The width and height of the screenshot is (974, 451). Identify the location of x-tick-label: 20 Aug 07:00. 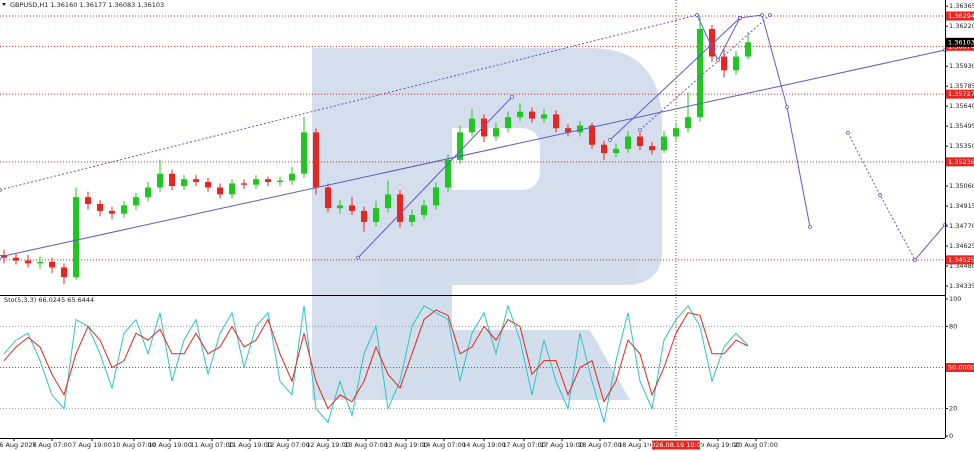
(756, 445).